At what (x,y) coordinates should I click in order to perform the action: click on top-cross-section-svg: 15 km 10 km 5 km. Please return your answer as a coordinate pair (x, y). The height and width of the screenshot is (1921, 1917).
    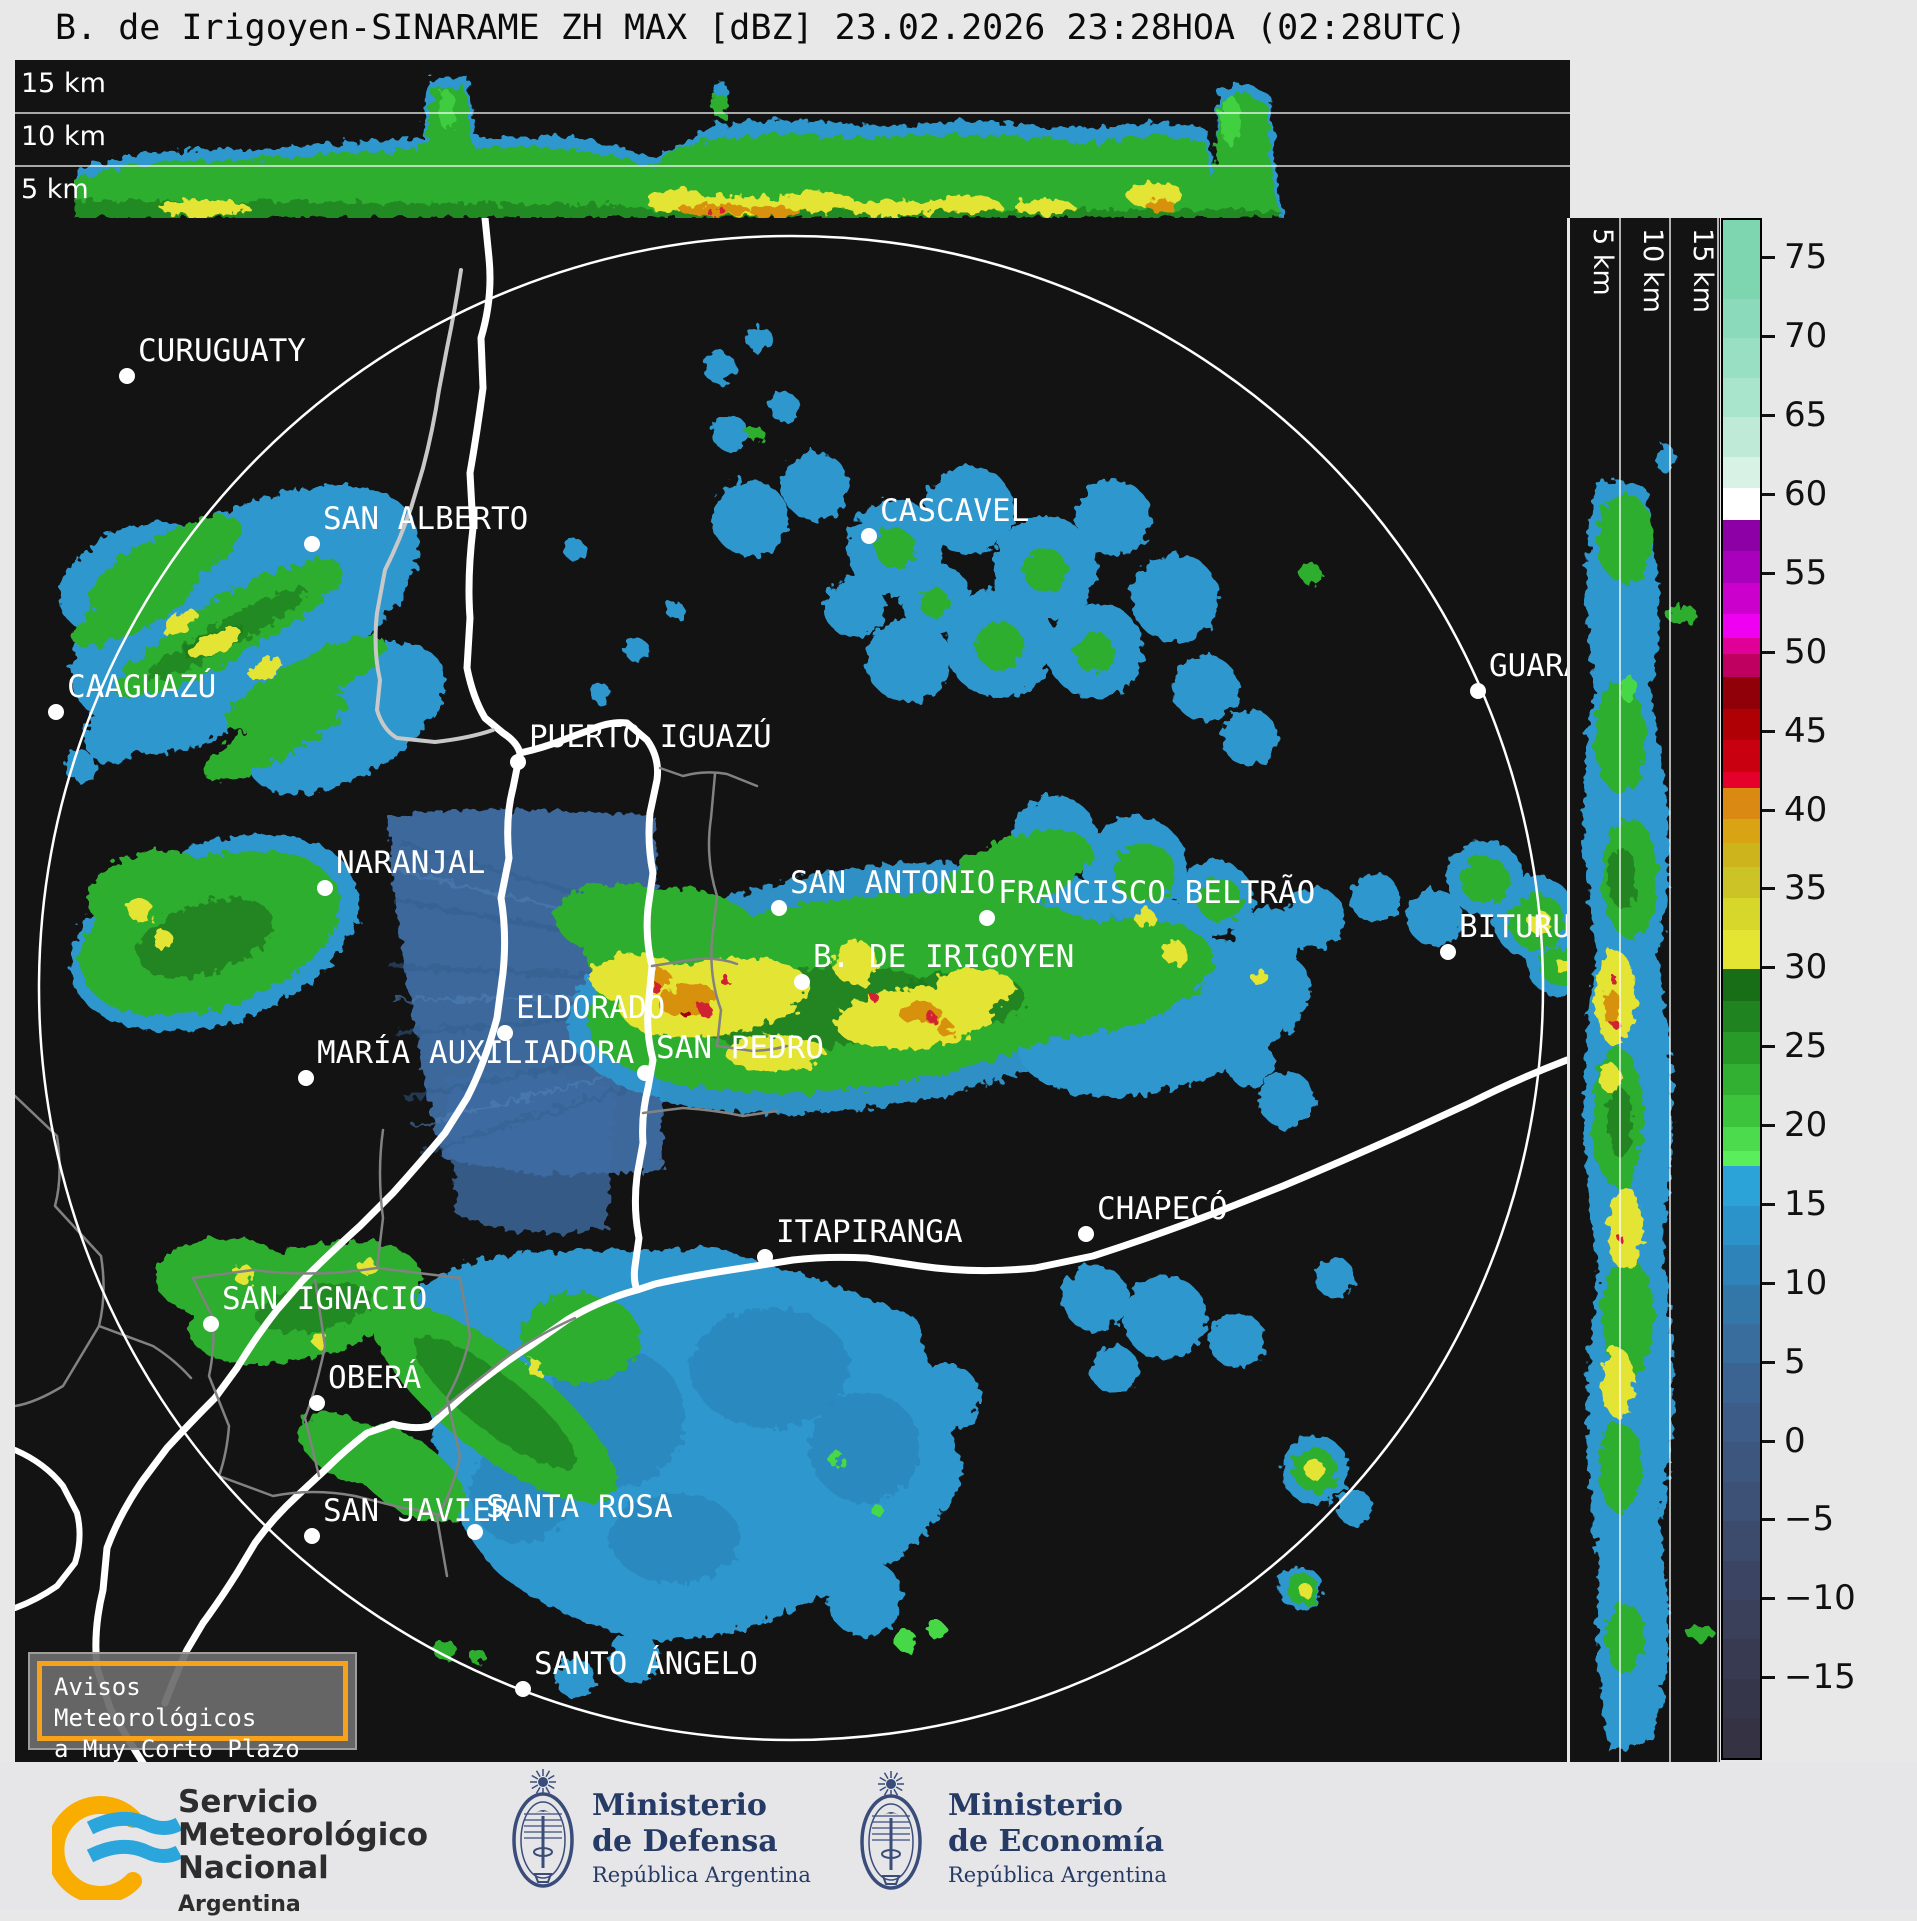
    Looking at the image, I should click on (792, 143).